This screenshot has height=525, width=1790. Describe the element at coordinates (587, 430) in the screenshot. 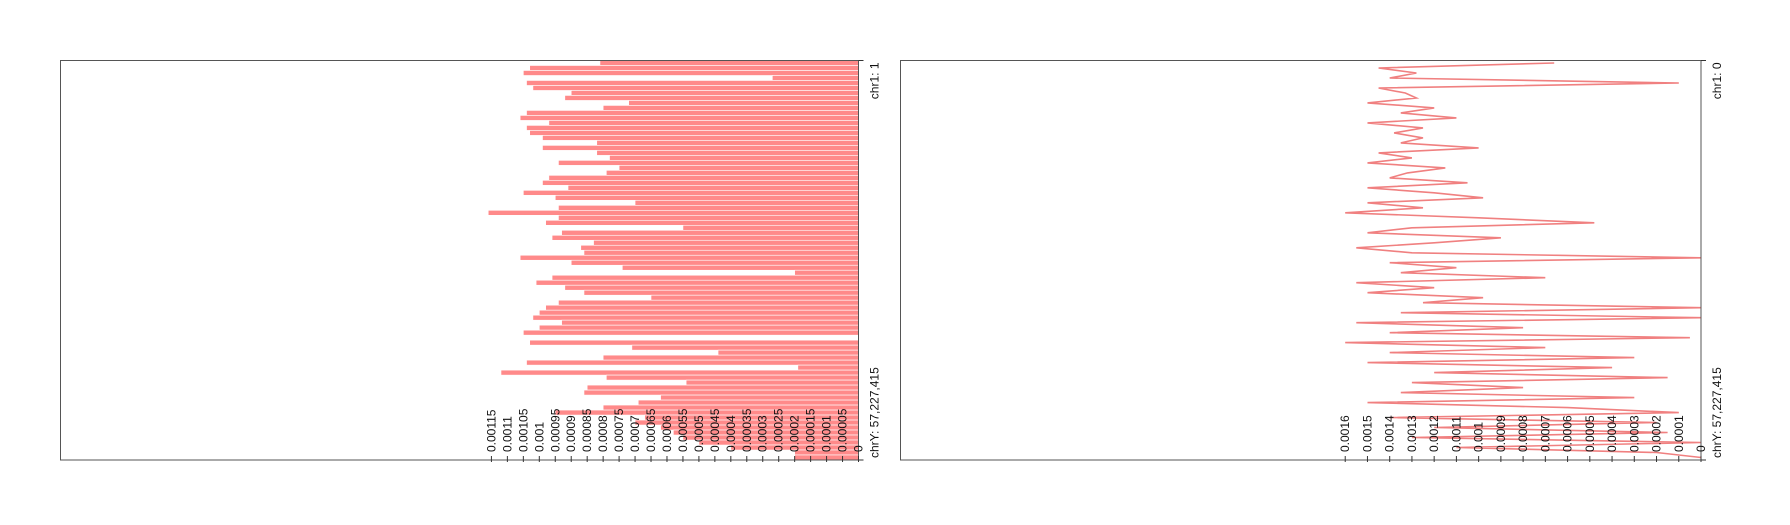

I see `x-tick-label: 0.00085` at that location.